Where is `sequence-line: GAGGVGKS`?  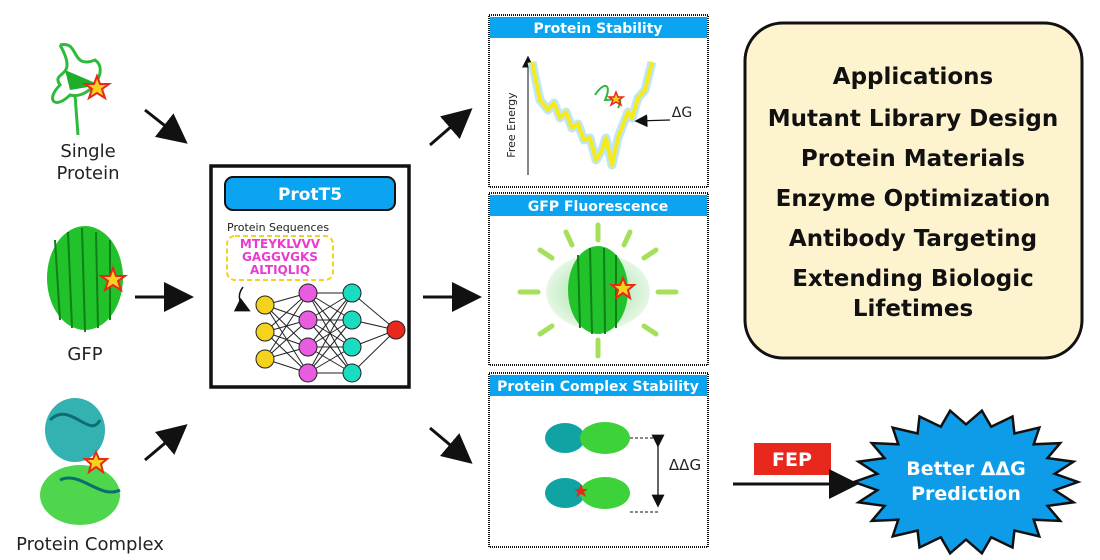
sequence-line: GAGGVGKS is located at coordinates (280, 257).